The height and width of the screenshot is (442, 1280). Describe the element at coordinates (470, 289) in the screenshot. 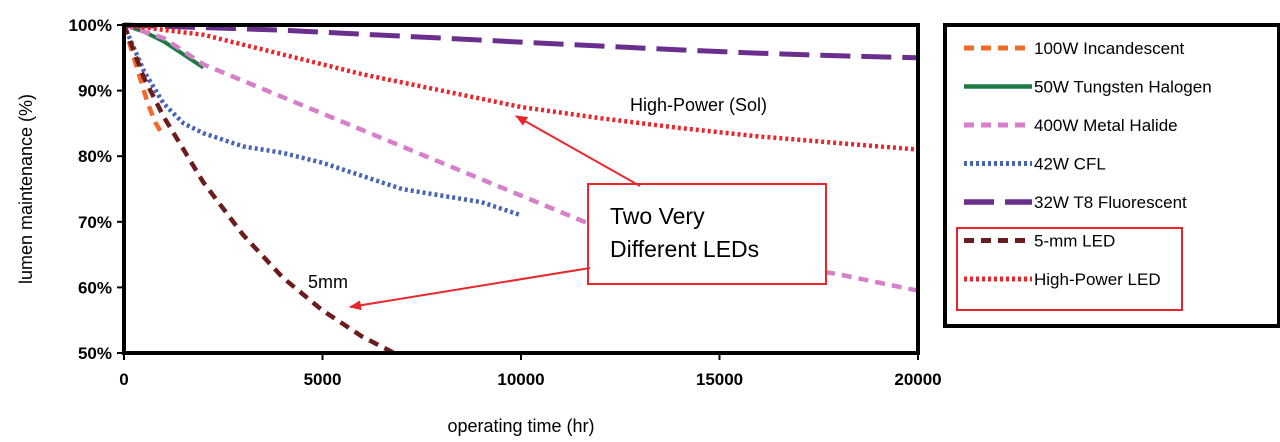

I see `callout-arrow-to-5mm` at that location.